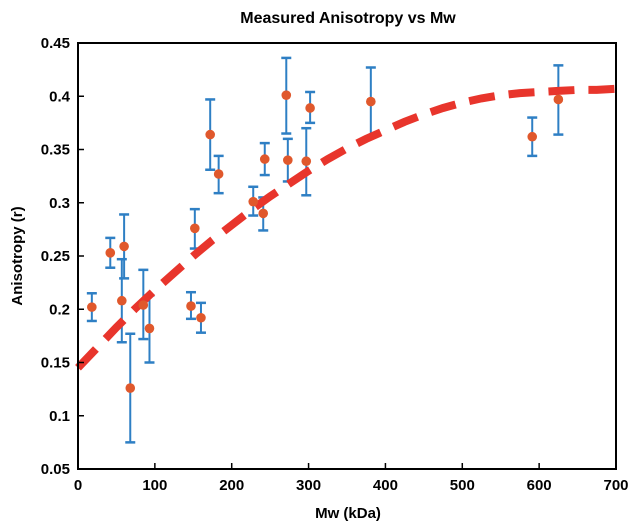 This screenshot has width=632, height=523. What do you see at coordinates (348, 18) in the screenshot?
I see `chart-title: Measured Anisotropy vs Mw` at bounding box center [348, 18].